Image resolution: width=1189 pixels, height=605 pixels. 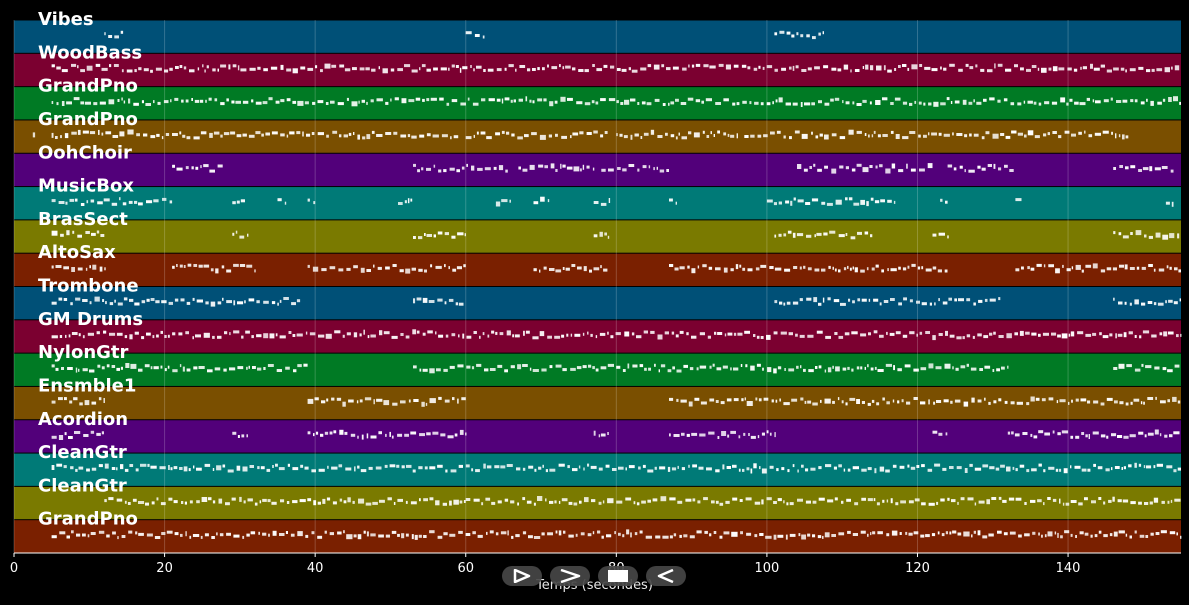 I want to click on x-tick-label: 140, so click(x=1068, y=568).